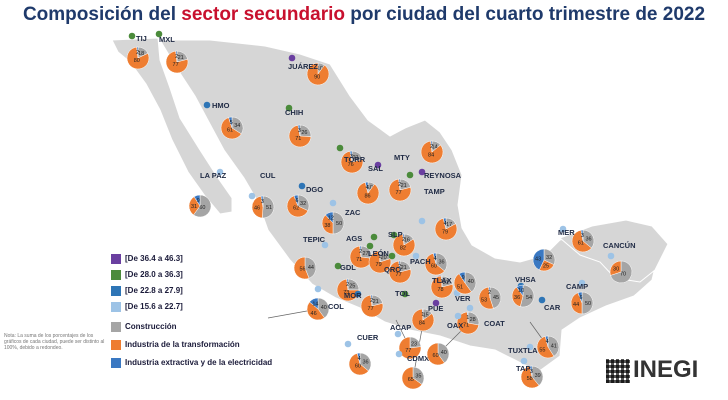 The width and height of the screenshot is (728, 400). I want to click on city-name-label: MER, so click(566, 232).